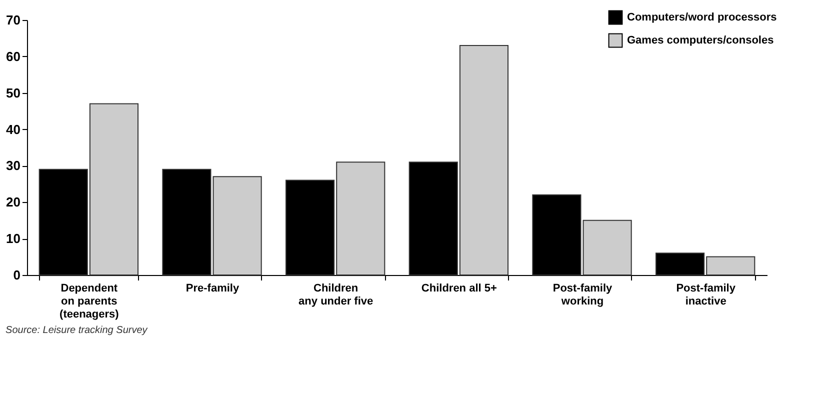  What do you see at coordinates (700, 40) in the screenshot?
I see `legend-label: Games computers/consoles` at bounding box center [700, 40].